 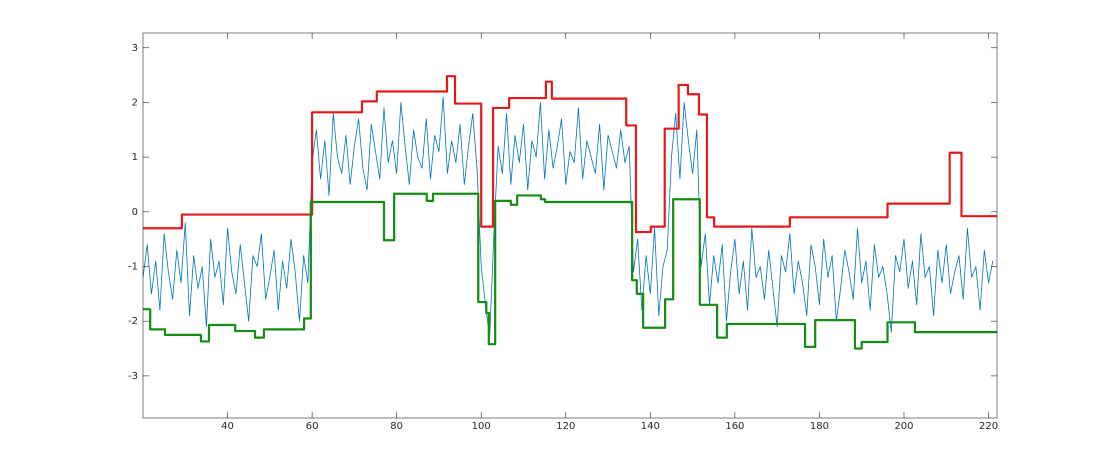 What do you see at coordinates (903, 426) in the screenshot?
I see `x-tick-label: 200` at bounding box center [903, 426].